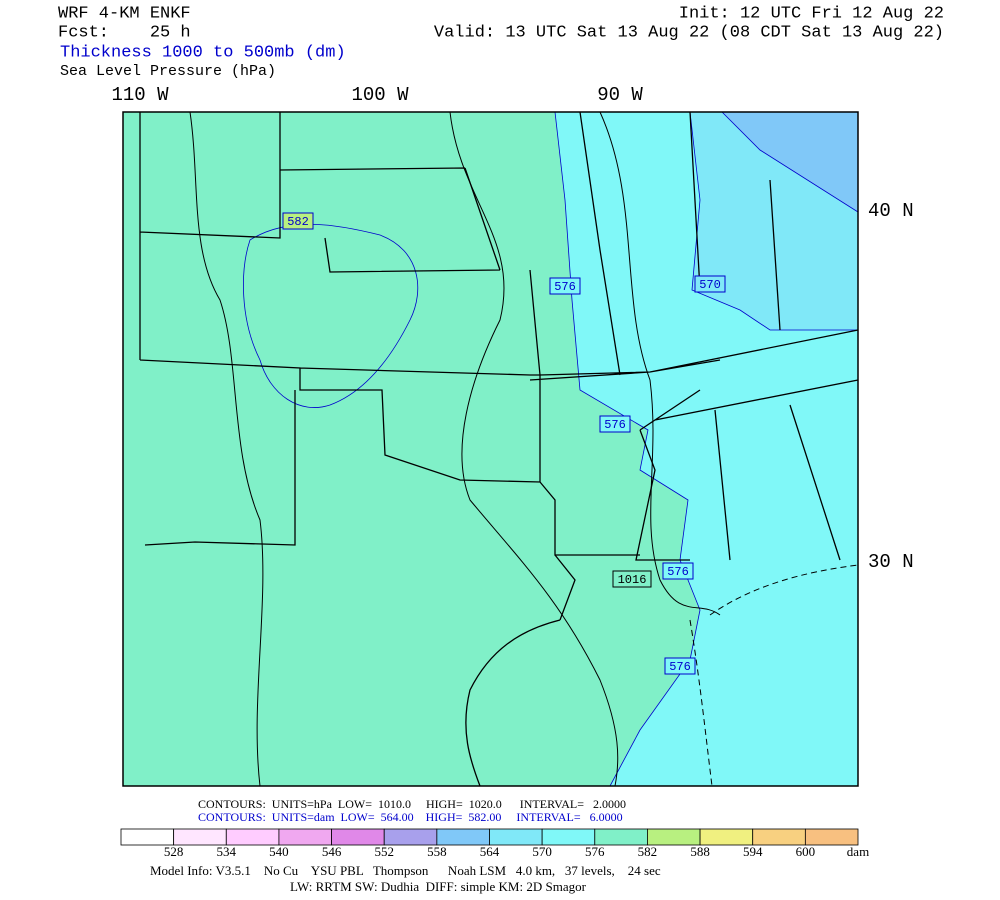 This screenshot has height=900, width=1000. I want to click on colorbar-label: 546, so click(332, 851).